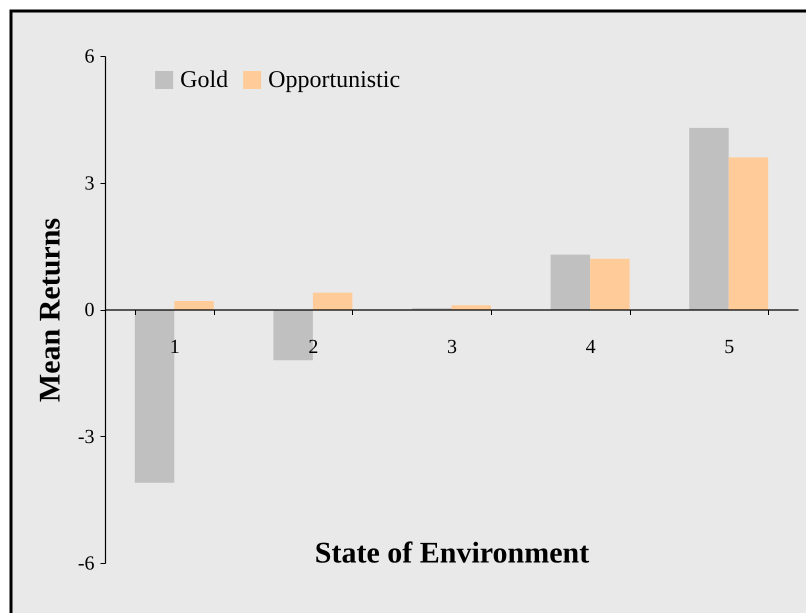 The height and width of the screenshot is (613, 806). I want to click on y-axis-title: Mean Returns, so click(50, 310).